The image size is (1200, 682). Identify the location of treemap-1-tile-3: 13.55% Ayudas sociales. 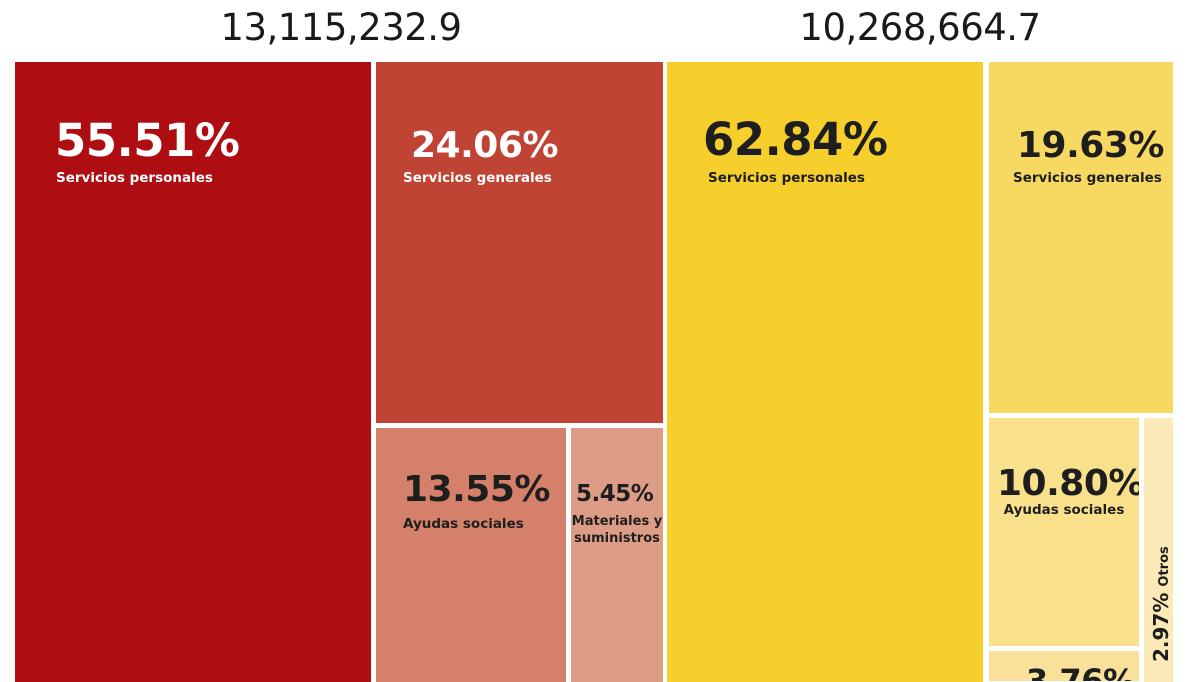
(471, 555).